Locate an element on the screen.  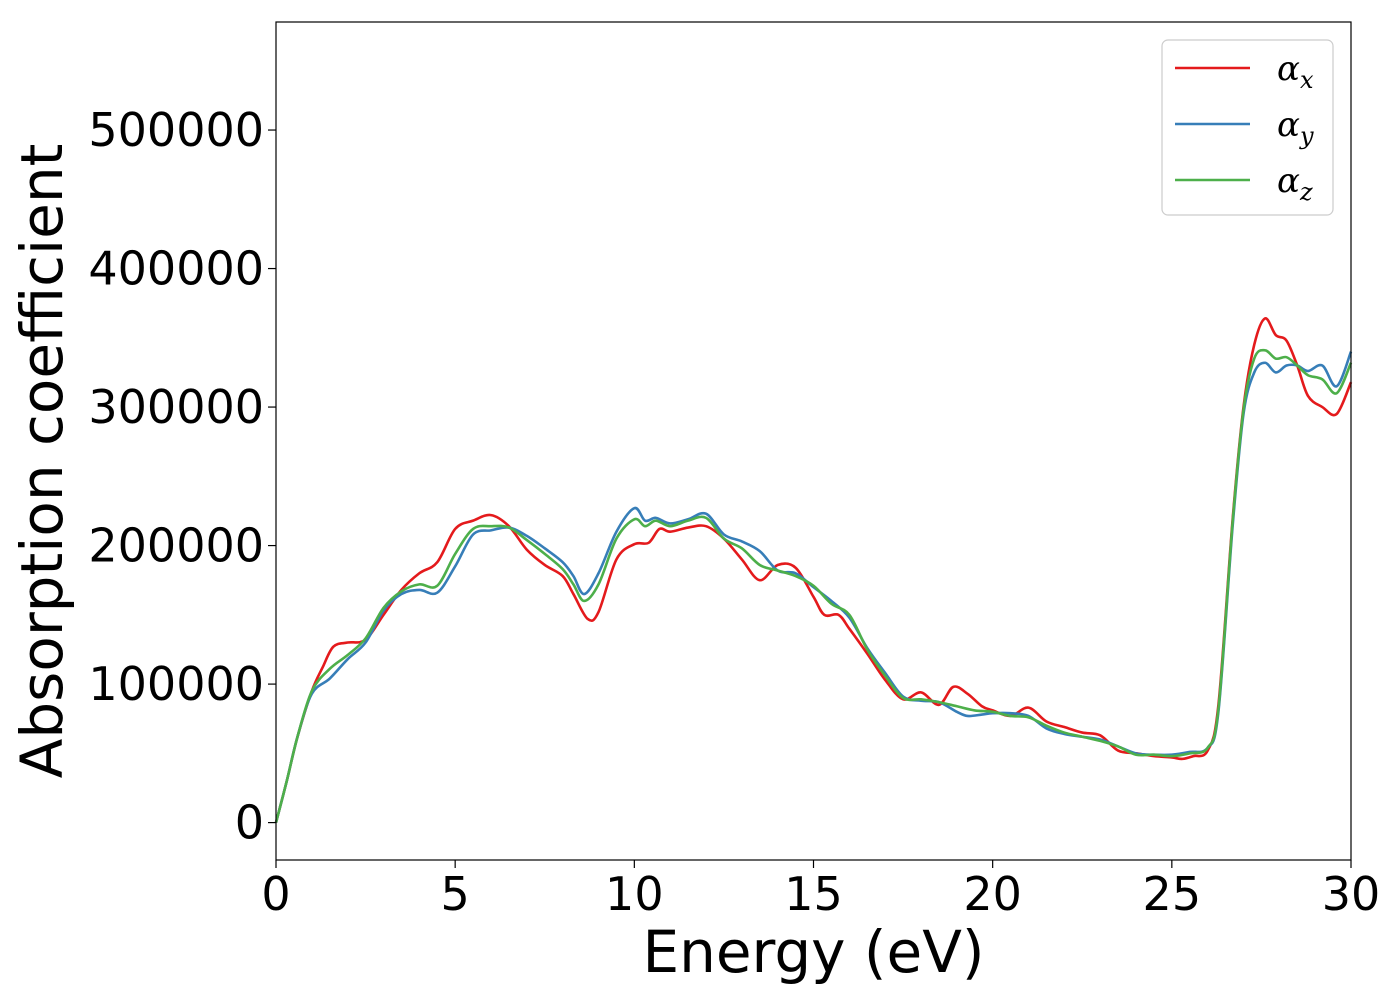
y-tick-label: 500000 is located at coordinates (176, 130).